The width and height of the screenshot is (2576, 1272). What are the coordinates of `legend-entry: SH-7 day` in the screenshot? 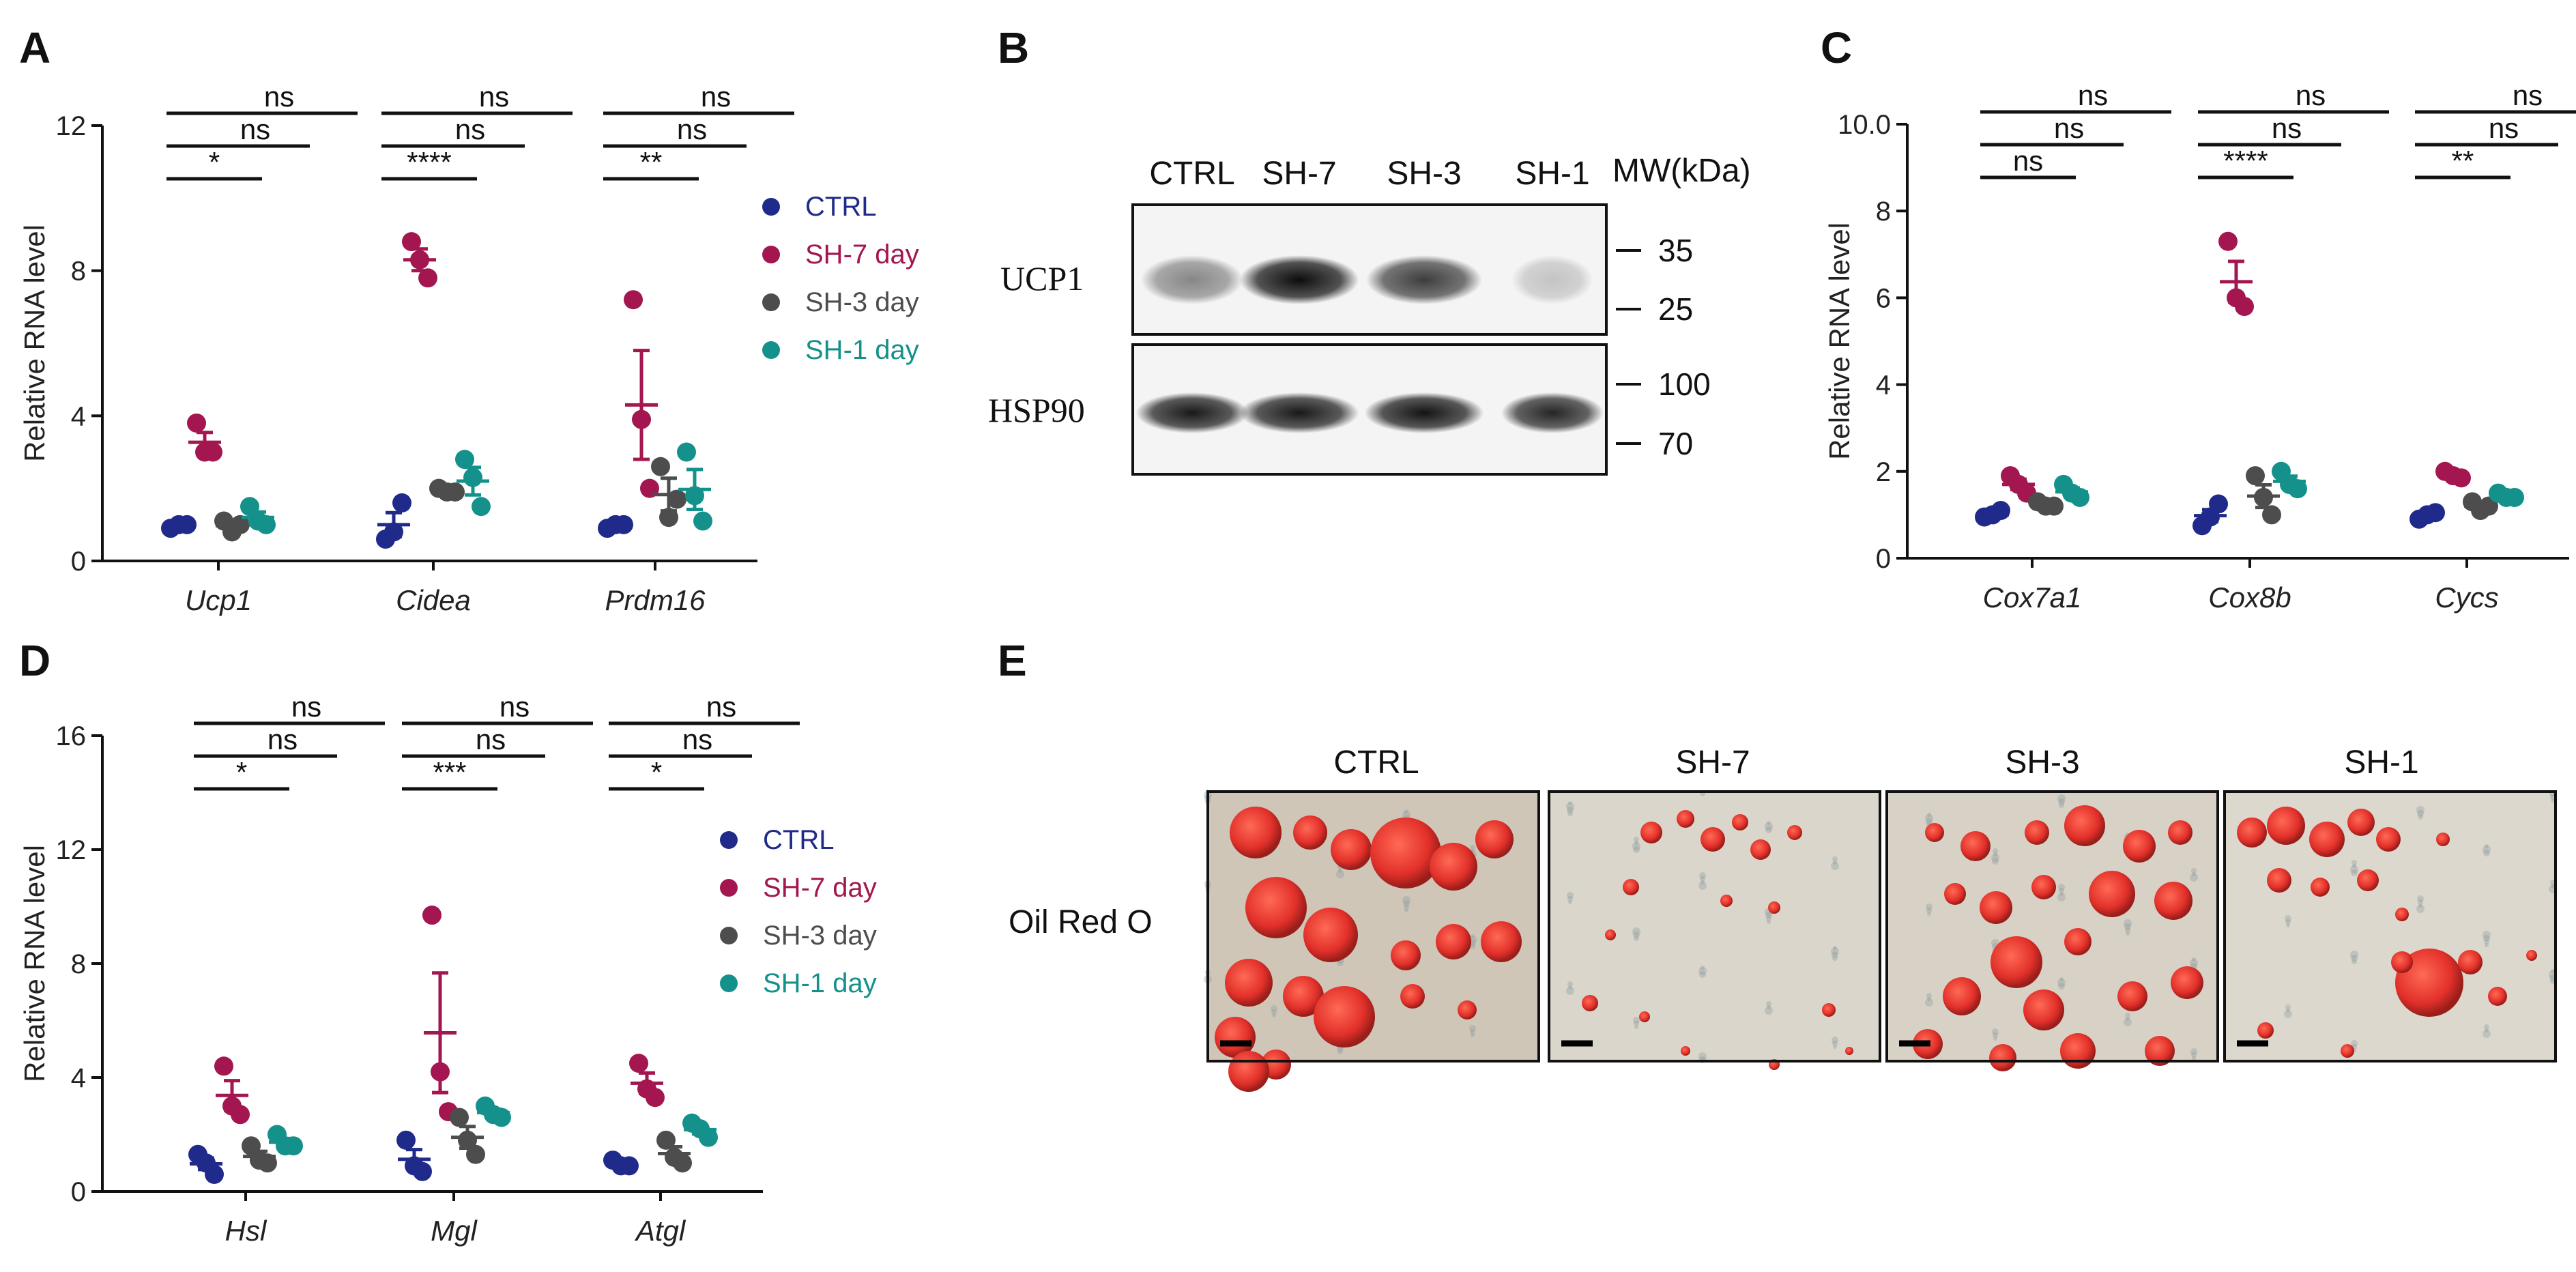 It's located at (820, 888).